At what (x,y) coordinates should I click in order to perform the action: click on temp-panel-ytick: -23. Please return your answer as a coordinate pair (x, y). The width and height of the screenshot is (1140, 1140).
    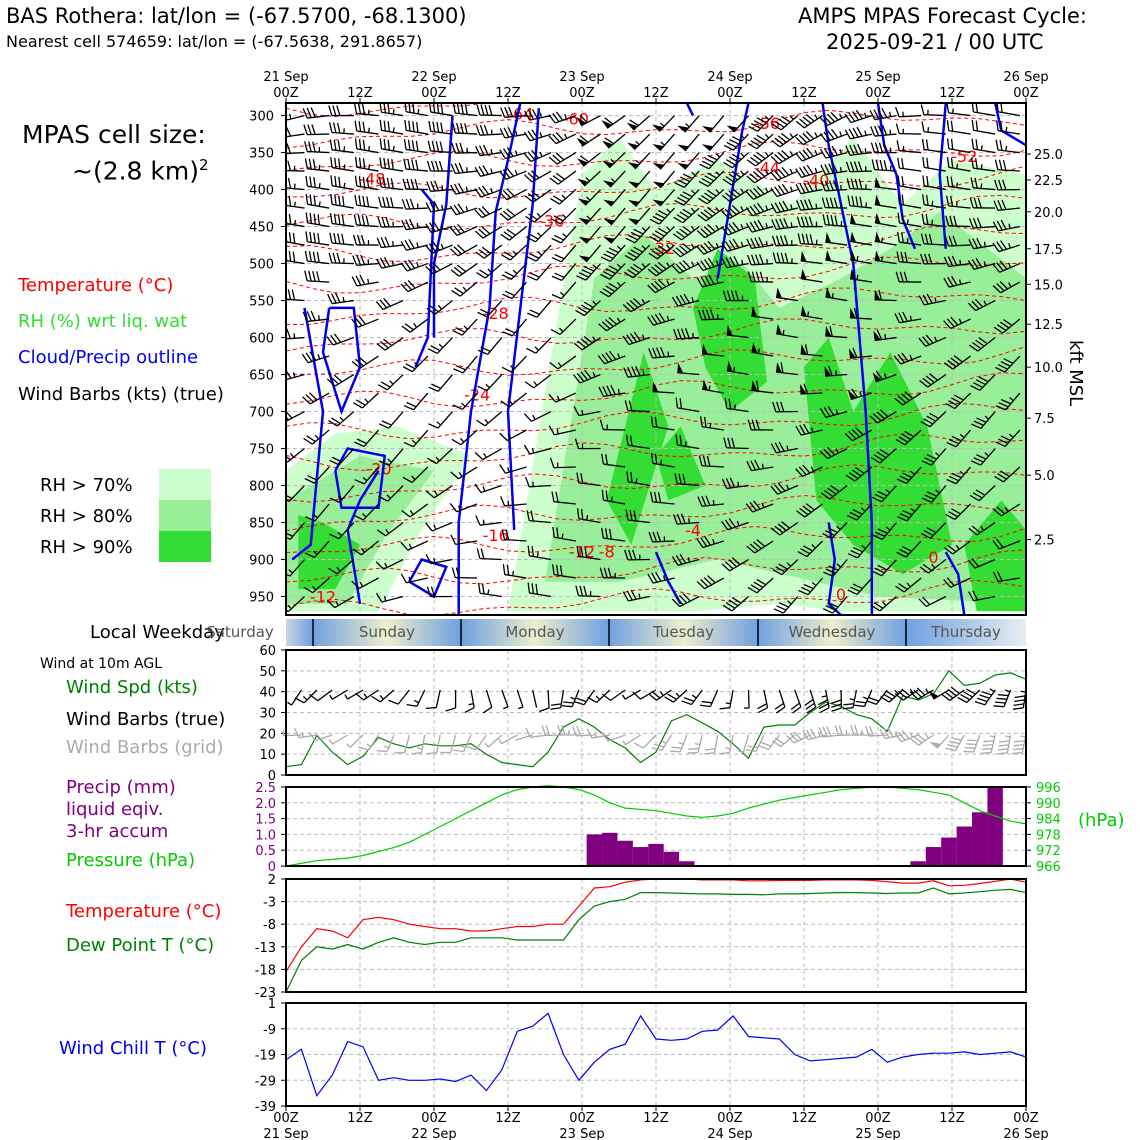
    Looking at the image, I should click on (265, 993).